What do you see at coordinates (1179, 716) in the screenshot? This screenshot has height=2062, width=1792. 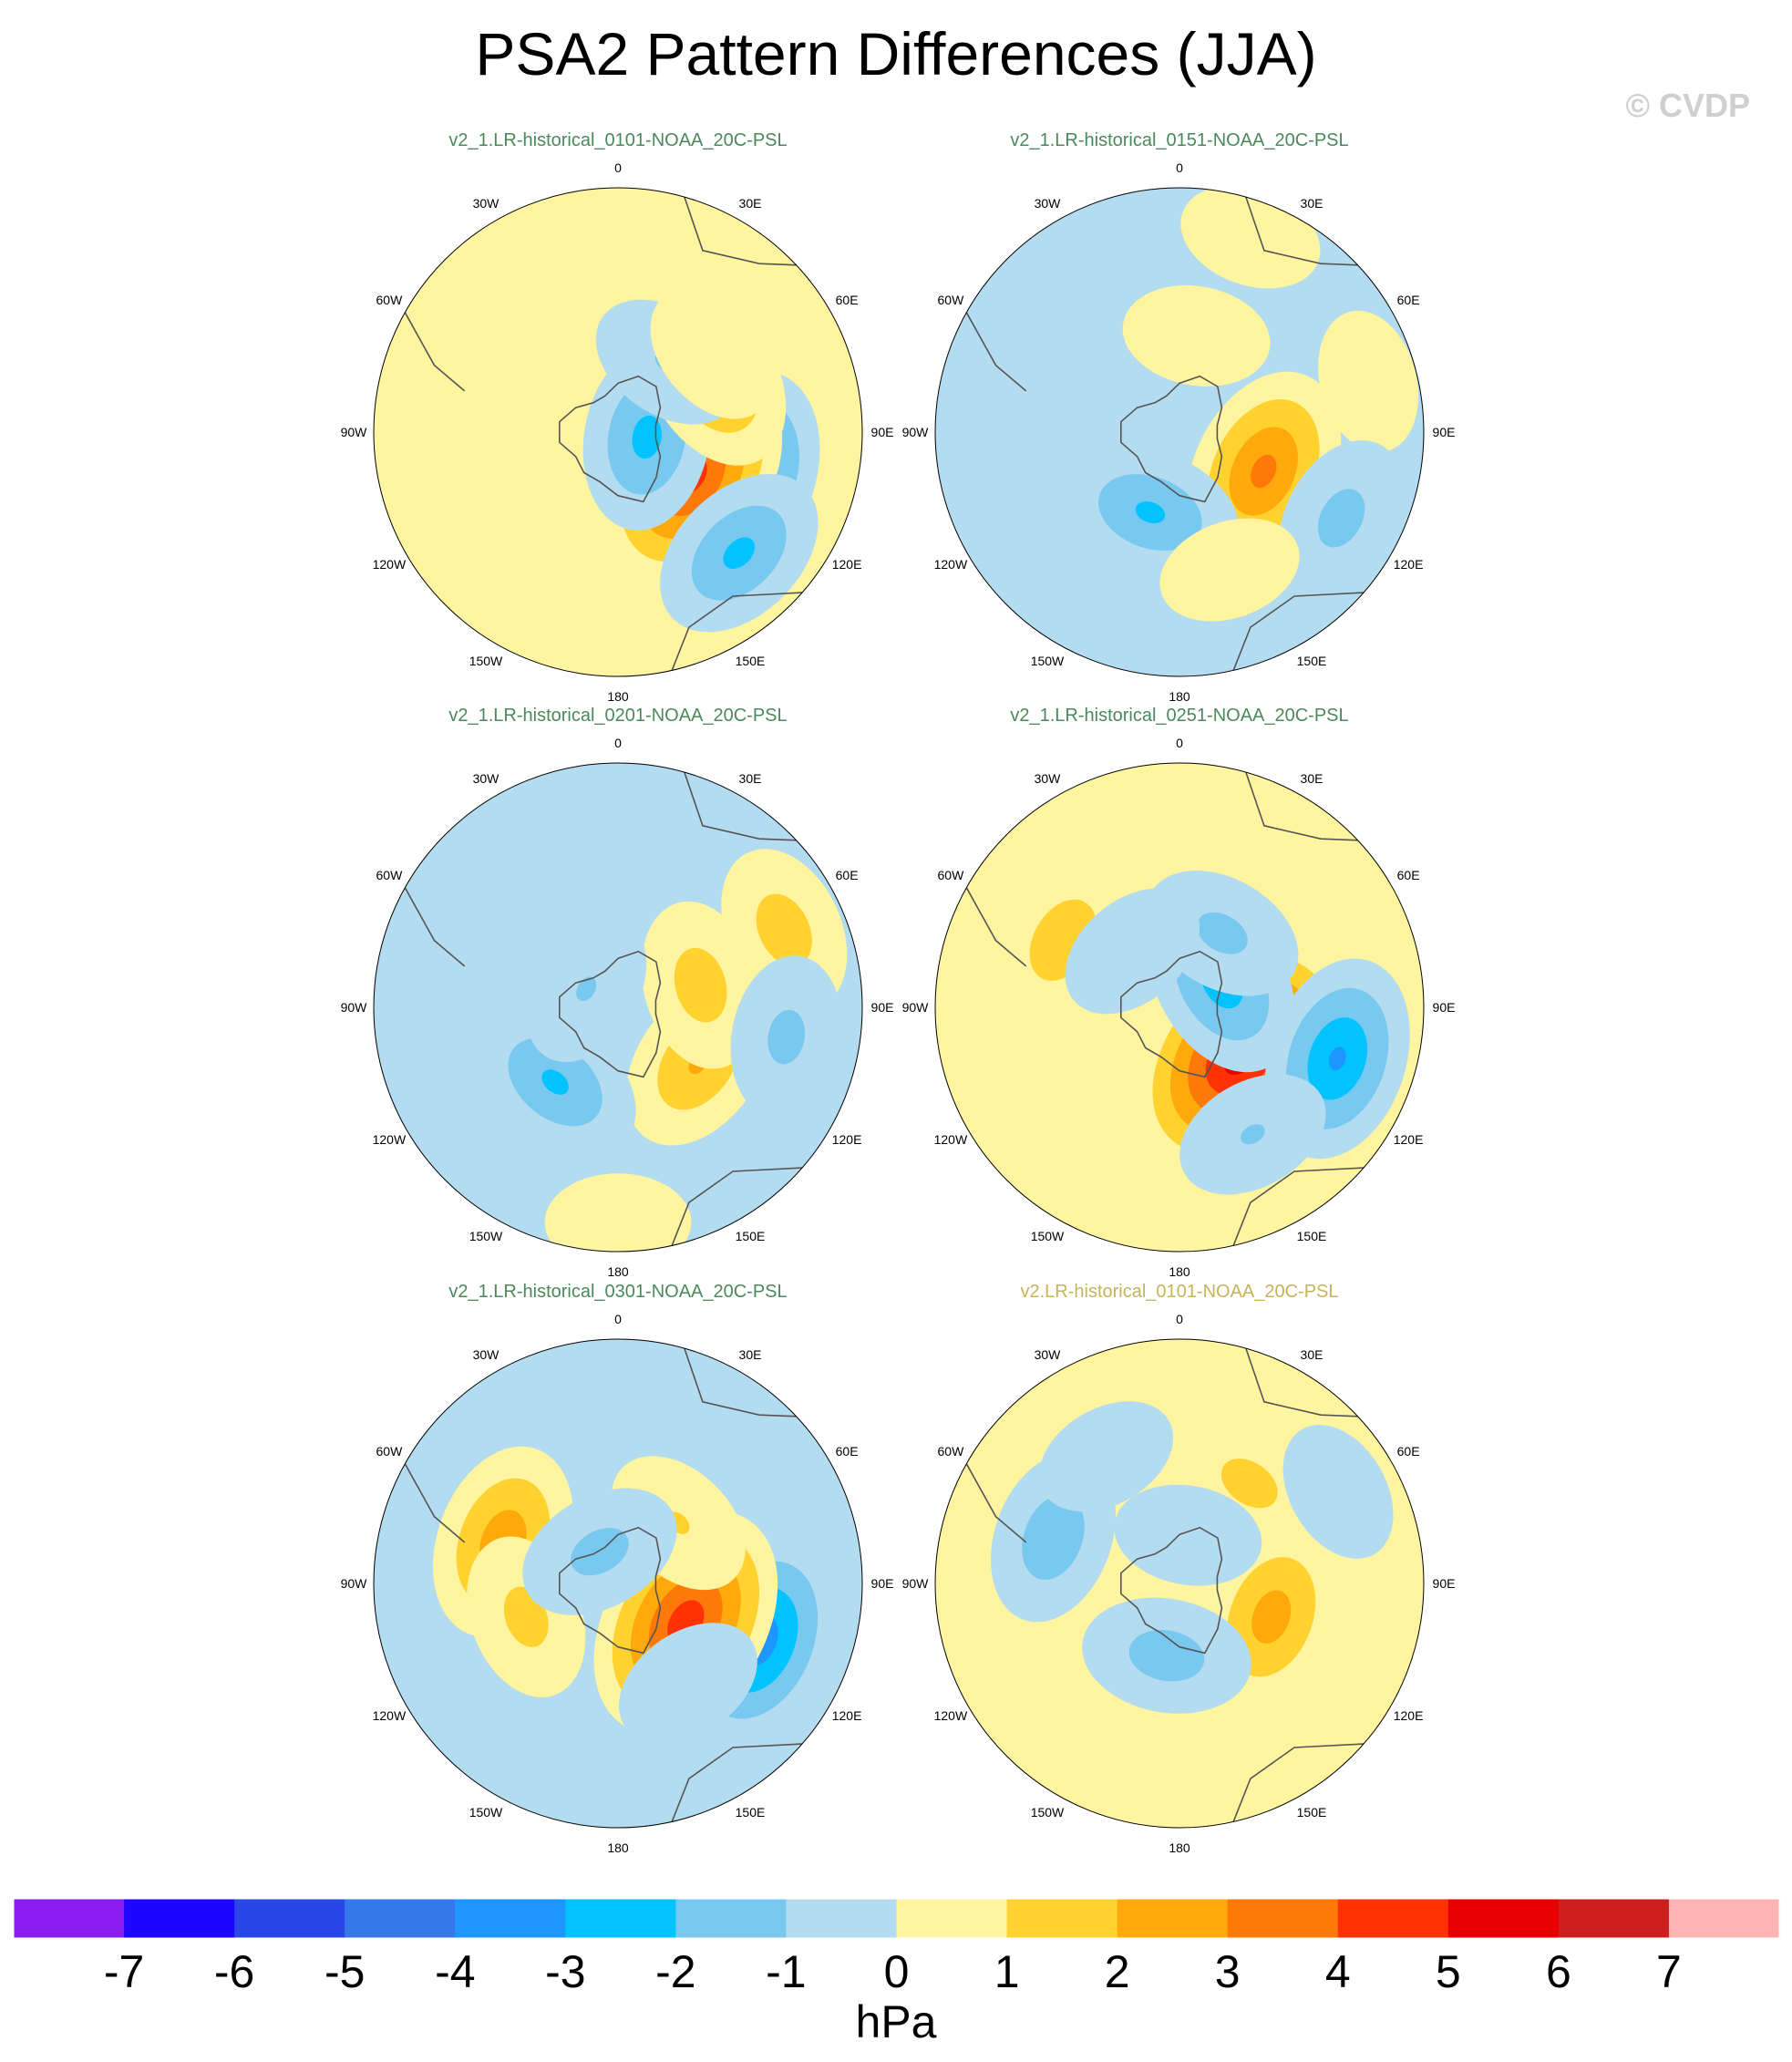 I see `panel-title: v2_1.LR-historical_0251-NOAA_20C-PSL` at bounding box center [1179, 716].